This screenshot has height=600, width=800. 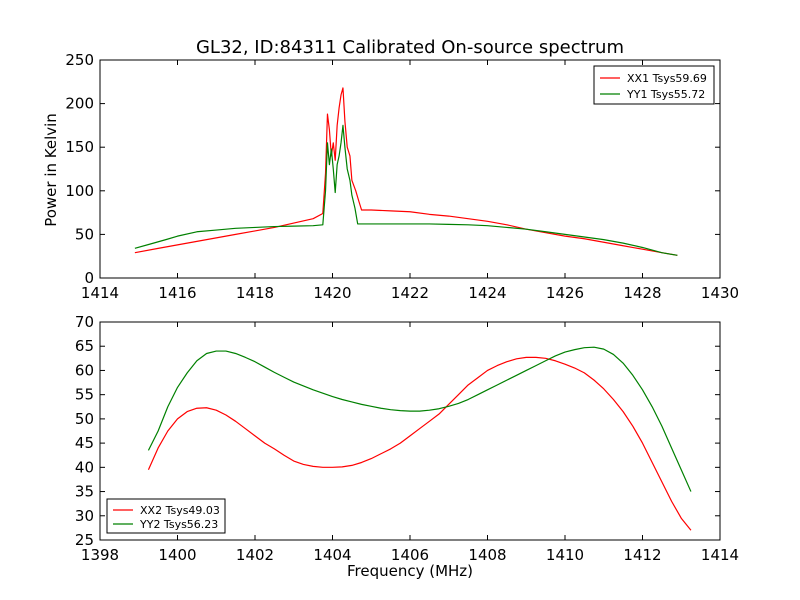 I want to click on y-tick-label: 25, so click(x=84, y=540).